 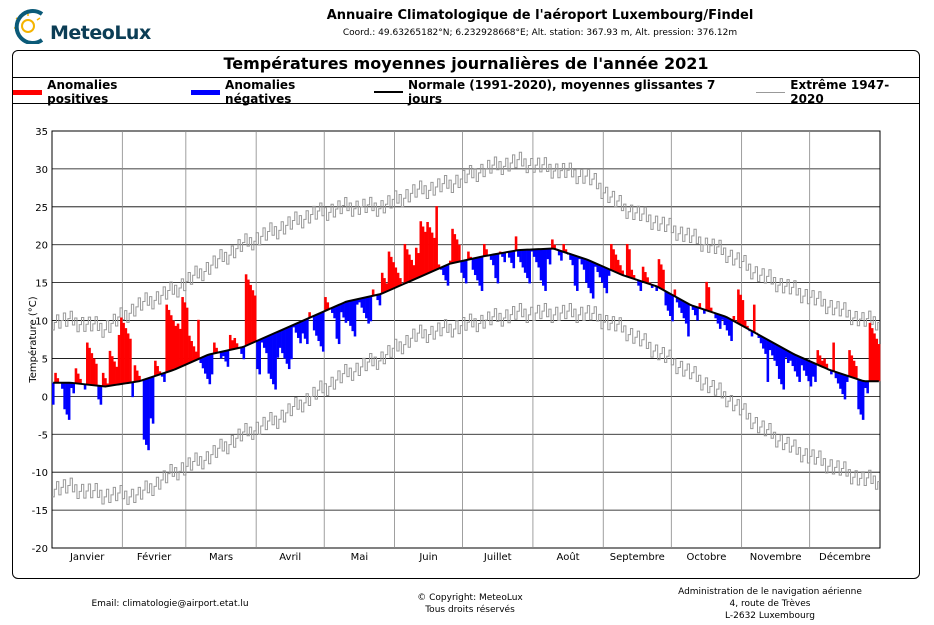 What do you see at coordinates (221, 557) in the screenshot?
I see `month-label: Mars` at bounding box center [221, 557].